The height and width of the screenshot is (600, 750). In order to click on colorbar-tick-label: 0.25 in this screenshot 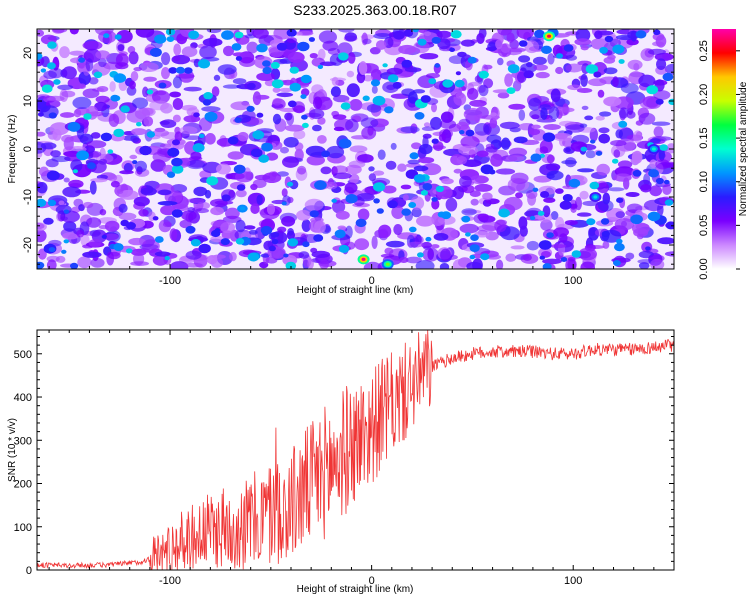, I will do `click(704, 50)`.